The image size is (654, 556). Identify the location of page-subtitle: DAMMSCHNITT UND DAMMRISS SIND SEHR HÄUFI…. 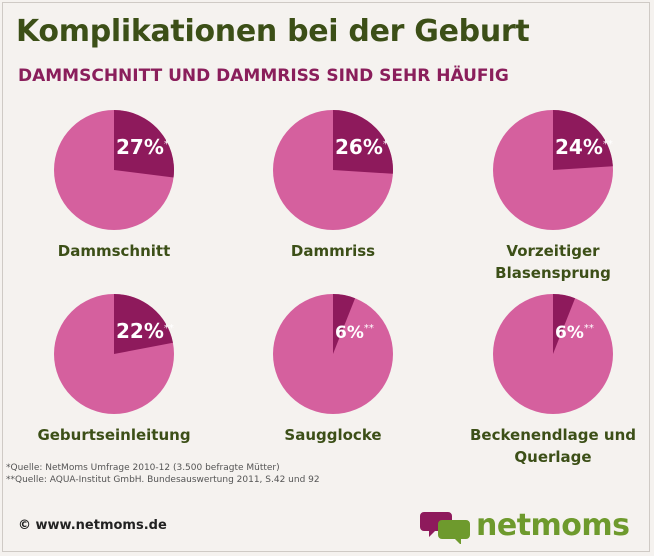
(263, 76).